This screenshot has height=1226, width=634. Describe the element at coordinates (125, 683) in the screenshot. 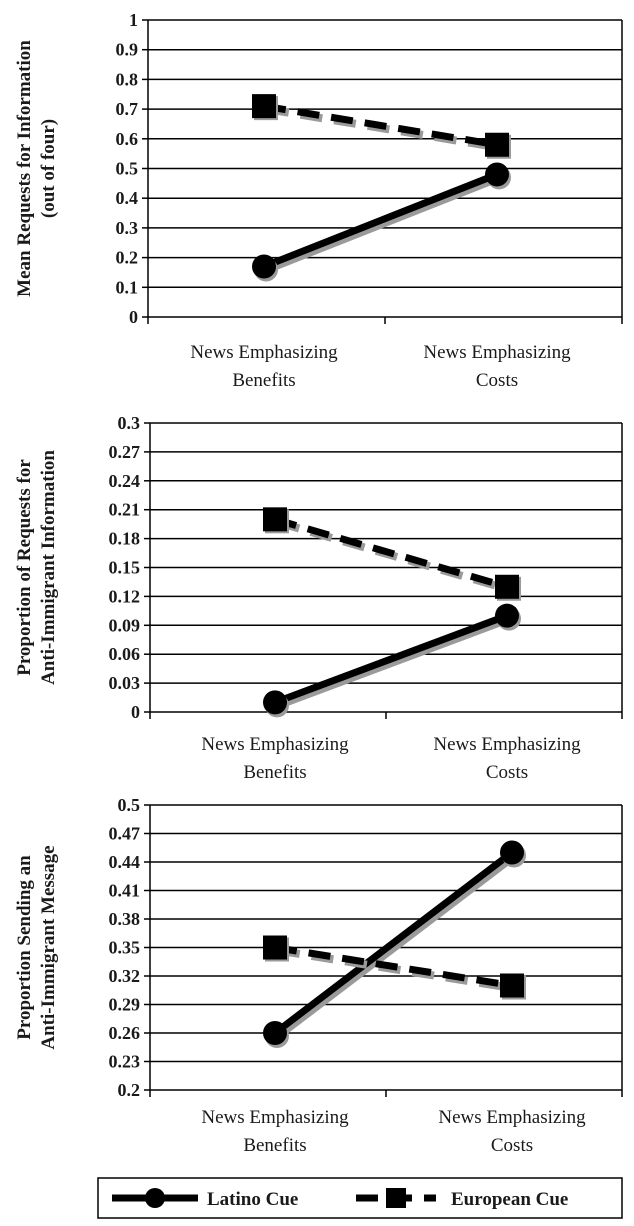

I see `y-tick-label: 0.03` at that location.